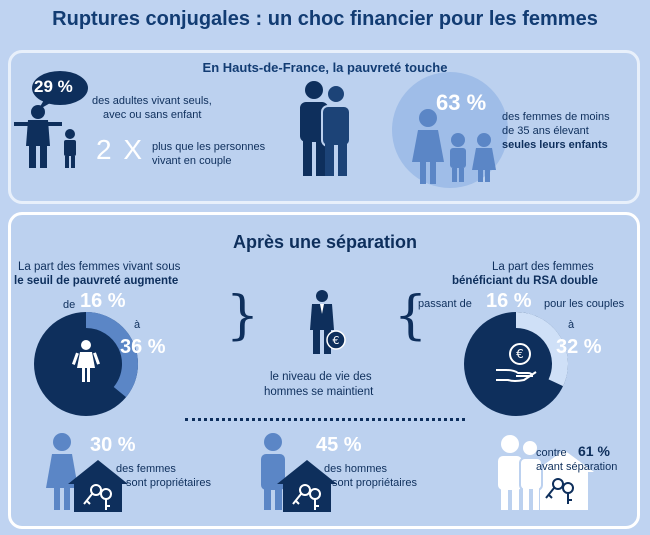 This screenshot has width=650, height=535. What do you see at coordinates (146, 469) in the screenshot?
I see `women-owners-text-1: des femmes` at bounding box center [146, 469].